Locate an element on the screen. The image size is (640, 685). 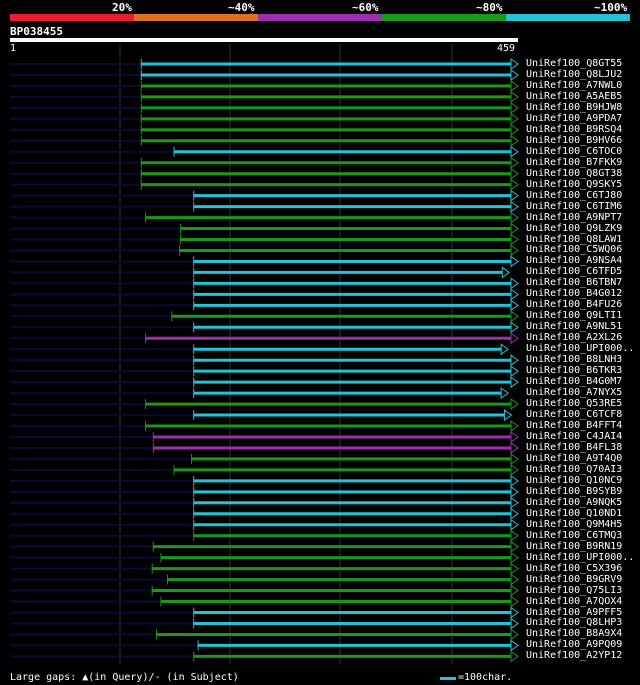
hit-label: UniRef100_A7QOX4 is located at coordinates (574, 601).